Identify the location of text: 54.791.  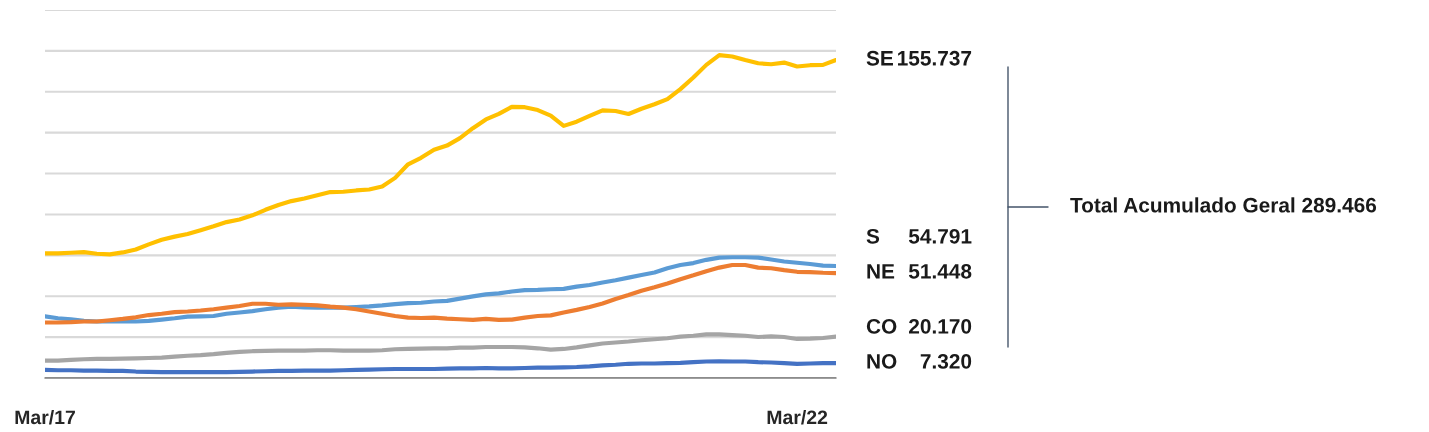
(940, 236).